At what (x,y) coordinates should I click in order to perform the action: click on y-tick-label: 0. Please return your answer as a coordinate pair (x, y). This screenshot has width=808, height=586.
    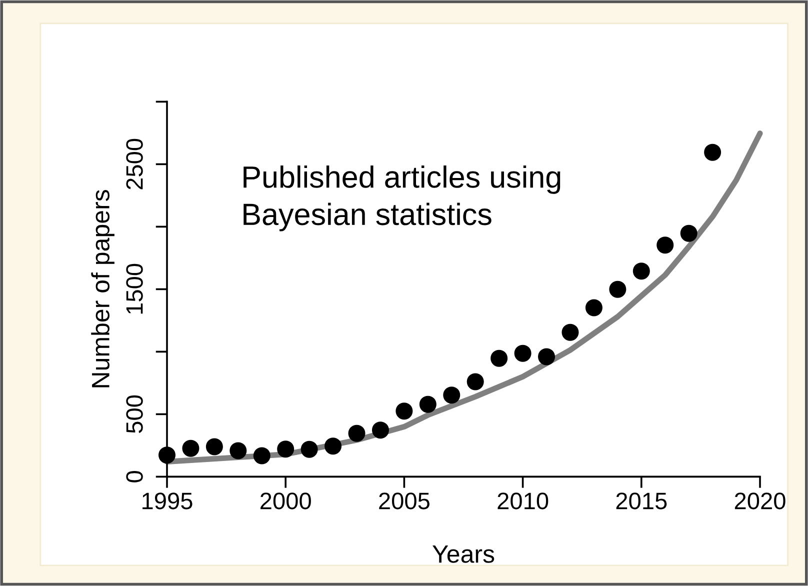
    Looking at the image, I should click on (134, 476).